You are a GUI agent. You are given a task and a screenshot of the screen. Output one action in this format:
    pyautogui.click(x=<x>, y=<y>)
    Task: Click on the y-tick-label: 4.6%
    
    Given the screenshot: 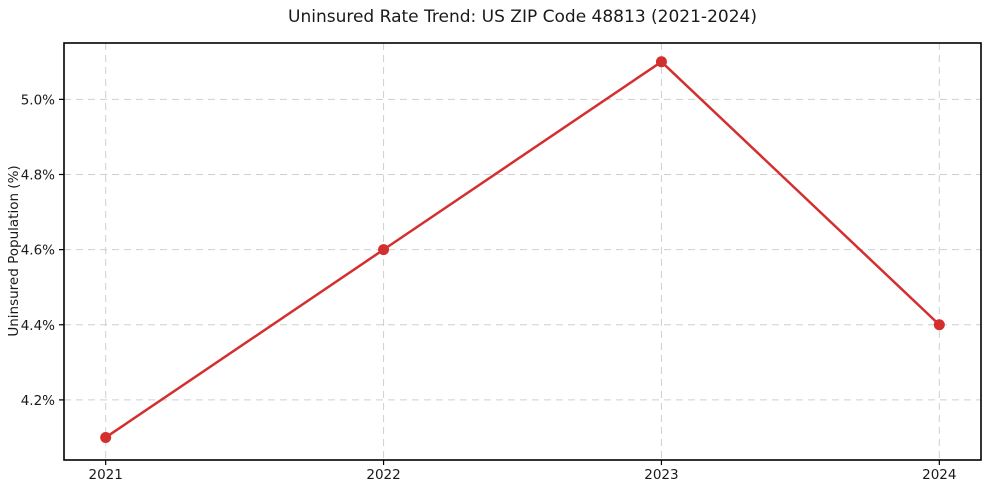 What is the action you would take?
    pyautogui.click(x=38, y=251)
    